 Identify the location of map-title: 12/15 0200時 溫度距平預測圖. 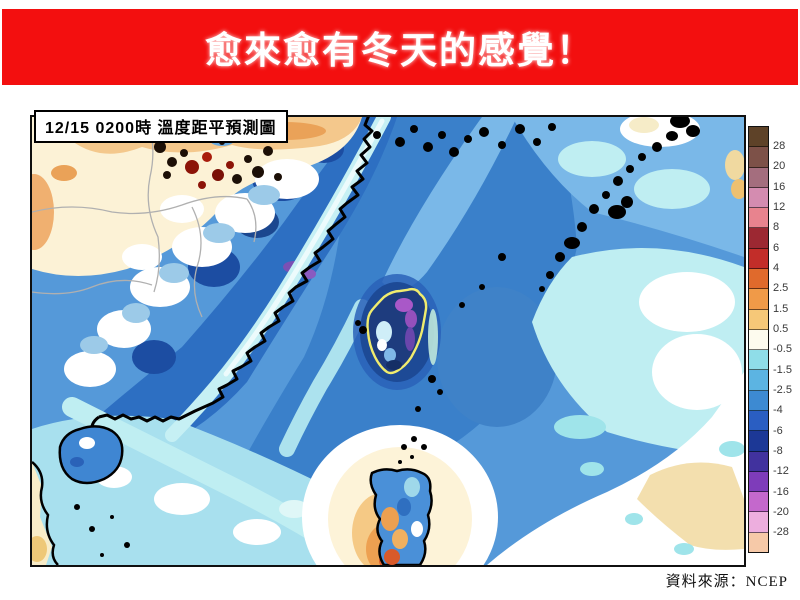
(161, 128).